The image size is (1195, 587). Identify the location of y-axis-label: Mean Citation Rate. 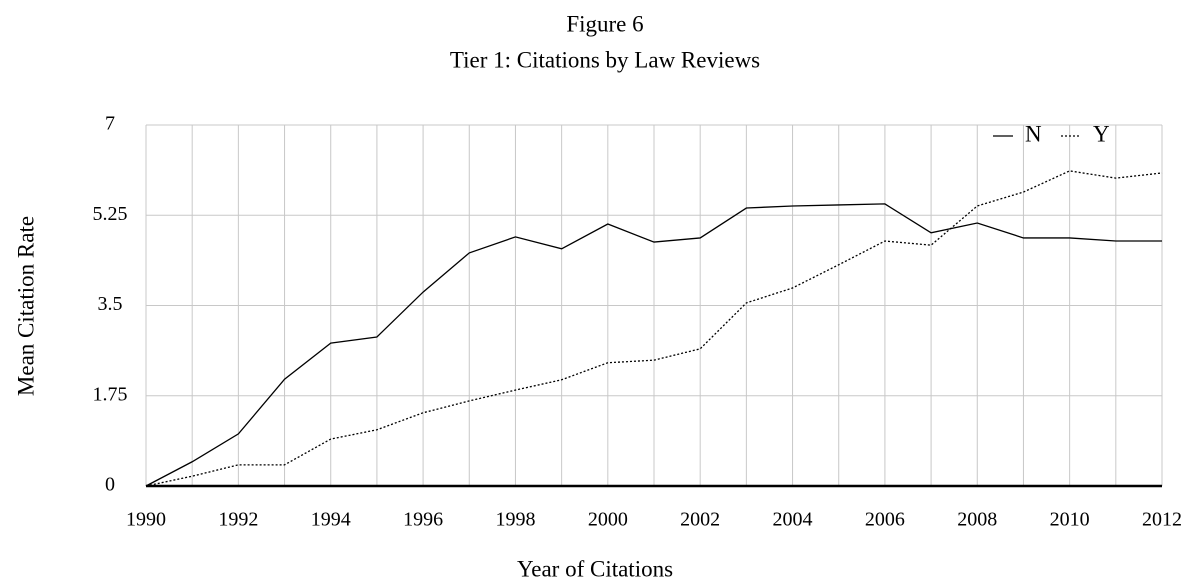
(25, 306).